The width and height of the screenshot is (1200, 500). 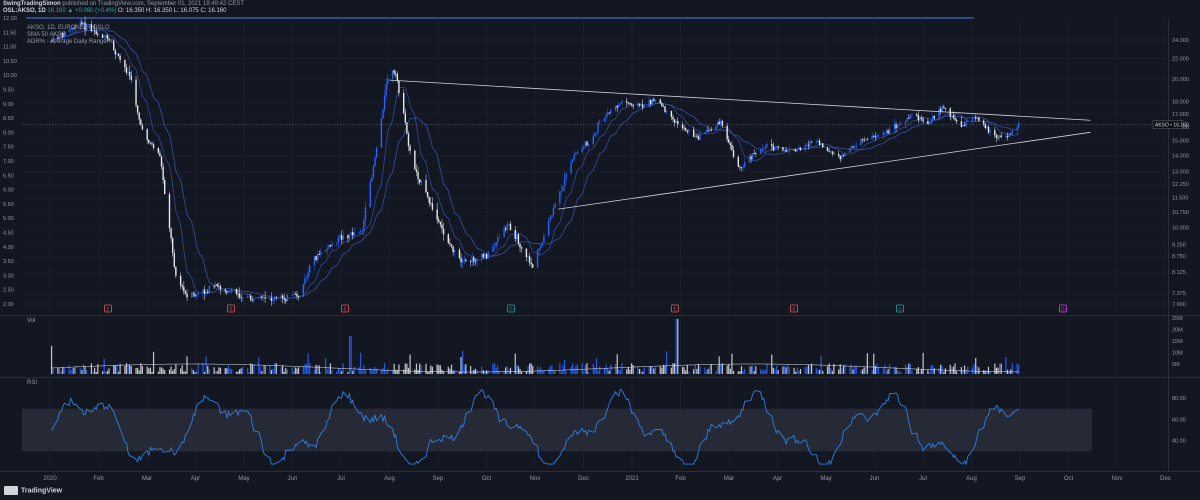 I want to click on ohlc-high: H: 16.350, so click(x=159, y=11).